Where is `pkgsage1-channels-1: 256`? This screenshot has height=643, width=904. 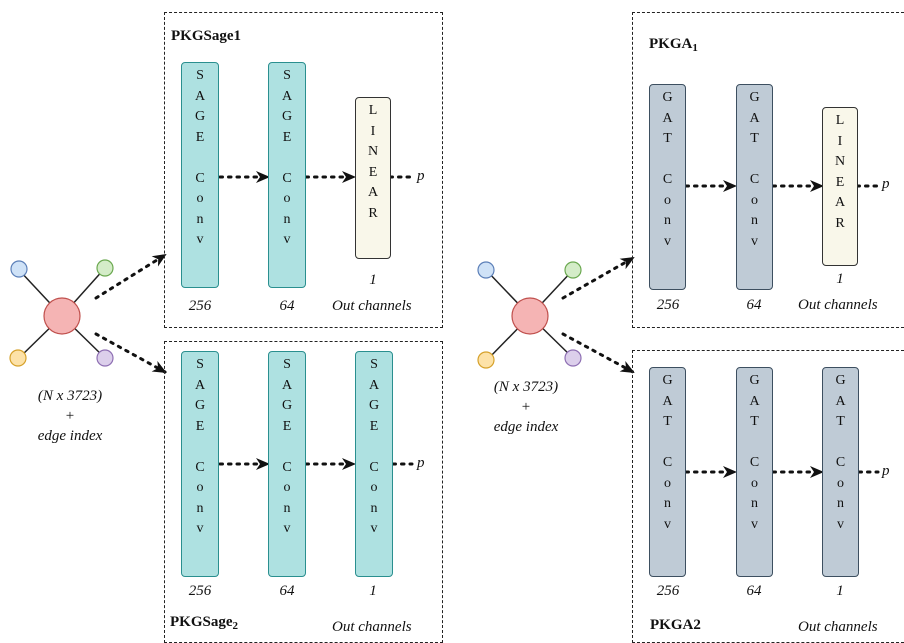
pkgsage1-channels-1: 256 is located at coordinates (200, 306).